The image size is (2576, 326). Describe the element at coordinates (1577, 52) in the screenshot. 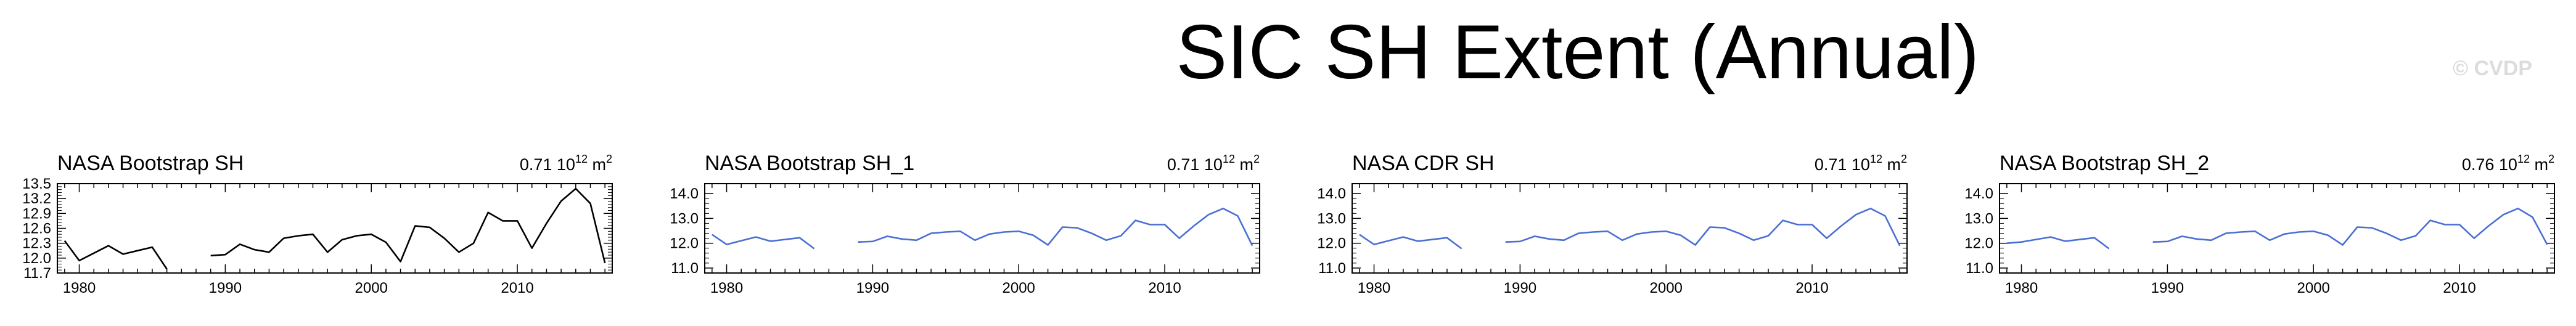

I see `page-title: SIC SH Extent (Annual)` at that location.